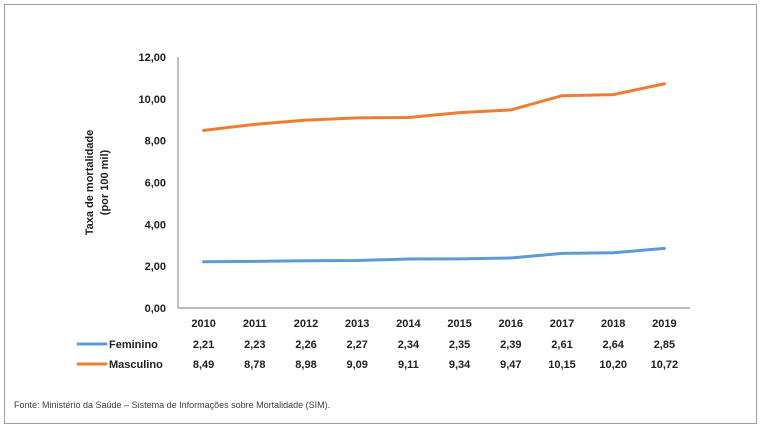 The width and height of the screenshot is (764, 431). I want to click on table-value-feminino-2012: 2,26, so click(305, 345).